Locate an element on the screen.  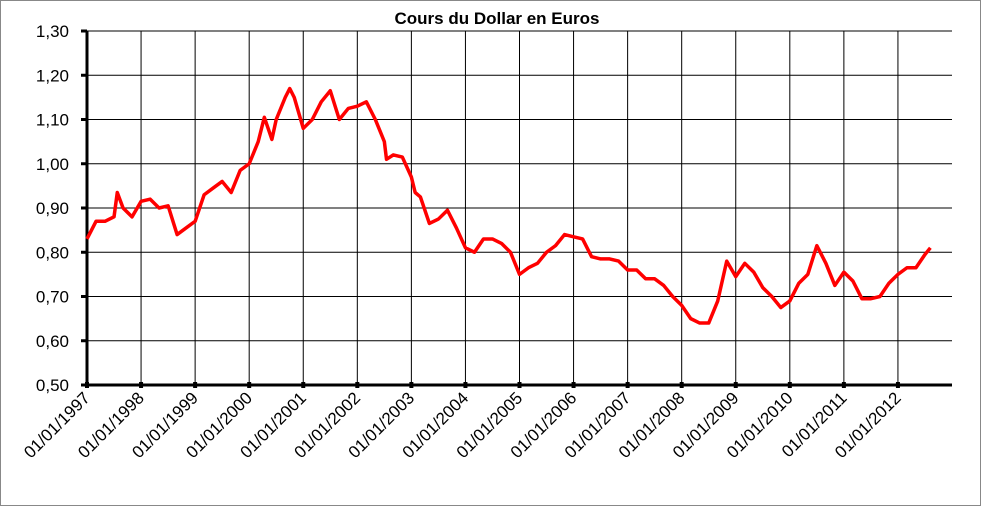
y-tick-label: 1,20 is located at coordinates (52, 75).